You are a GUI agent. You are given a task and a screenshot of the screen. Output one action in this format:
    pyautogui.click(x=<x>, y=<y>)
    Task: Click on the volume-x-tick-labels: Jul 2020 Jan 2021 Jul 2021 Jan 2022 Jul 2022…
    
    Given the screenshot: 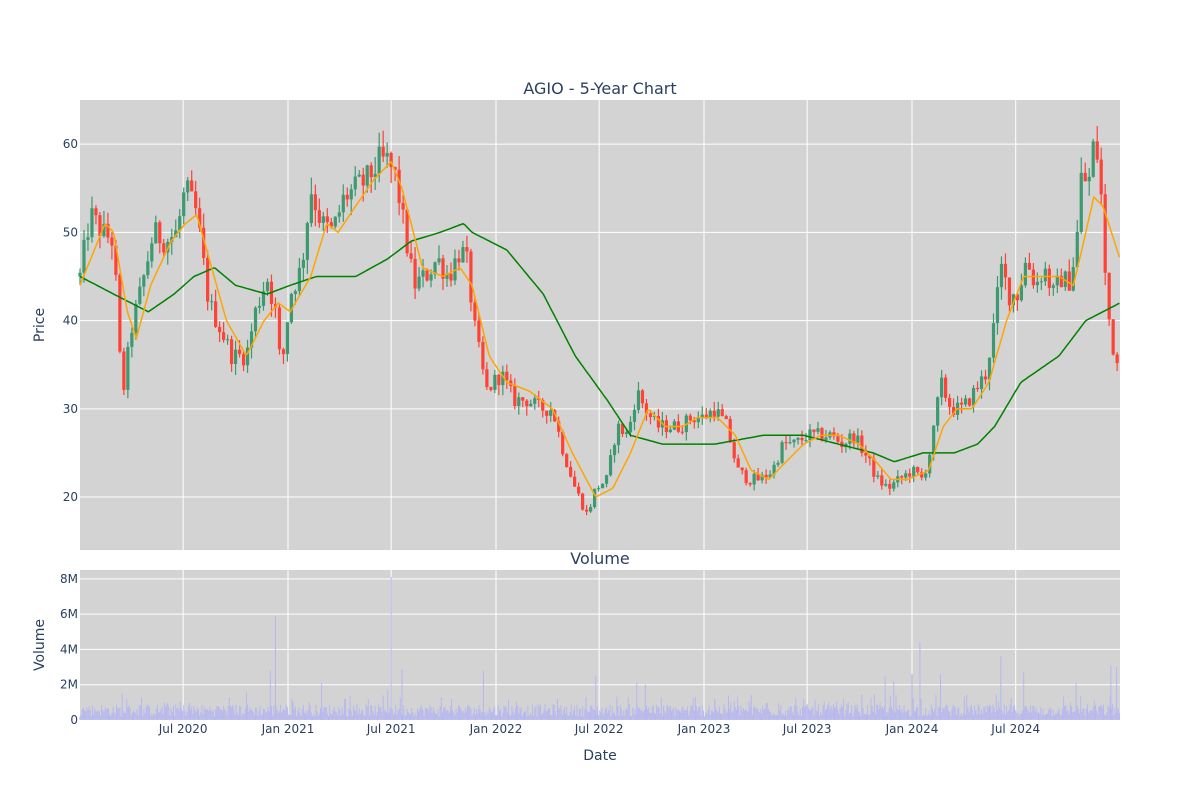 What is the action you would take?
    pyautogui.click(x=599, y=729)
    